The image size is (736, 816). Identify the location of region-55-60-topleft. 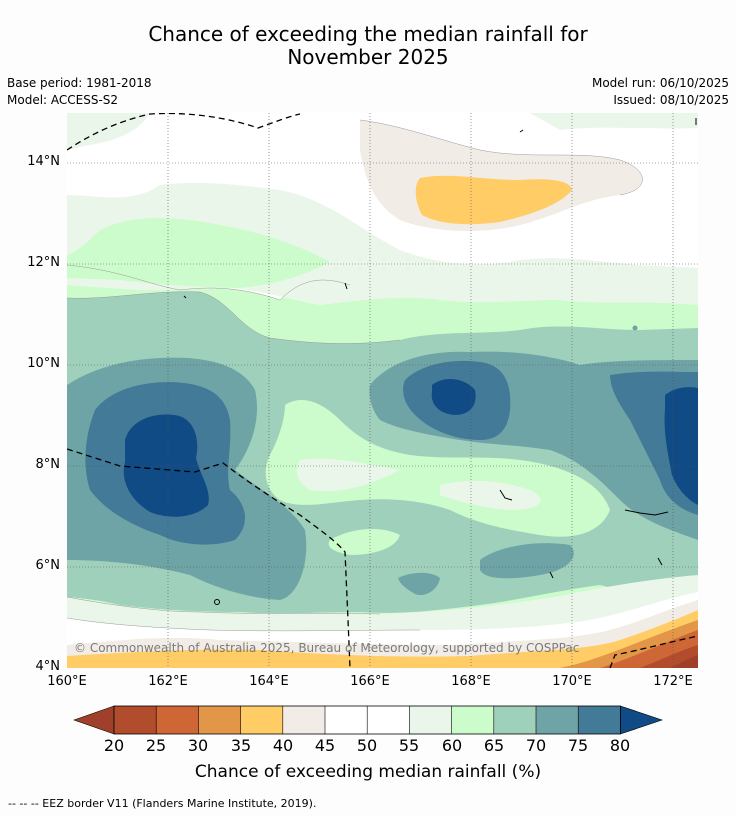
(108, 131).